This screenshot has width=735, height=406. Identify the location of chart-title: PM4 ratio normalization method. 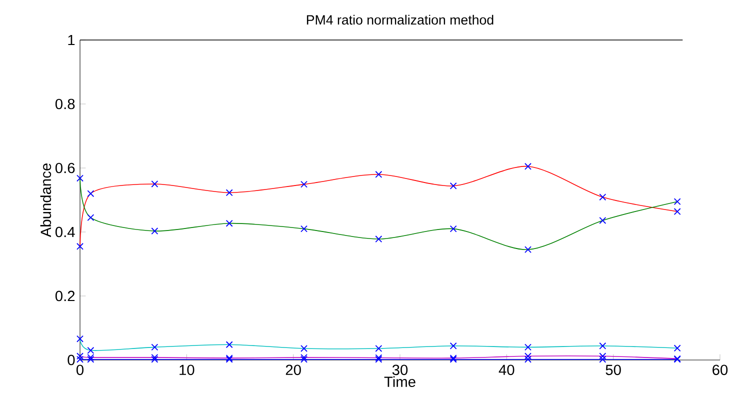
(400, 19).